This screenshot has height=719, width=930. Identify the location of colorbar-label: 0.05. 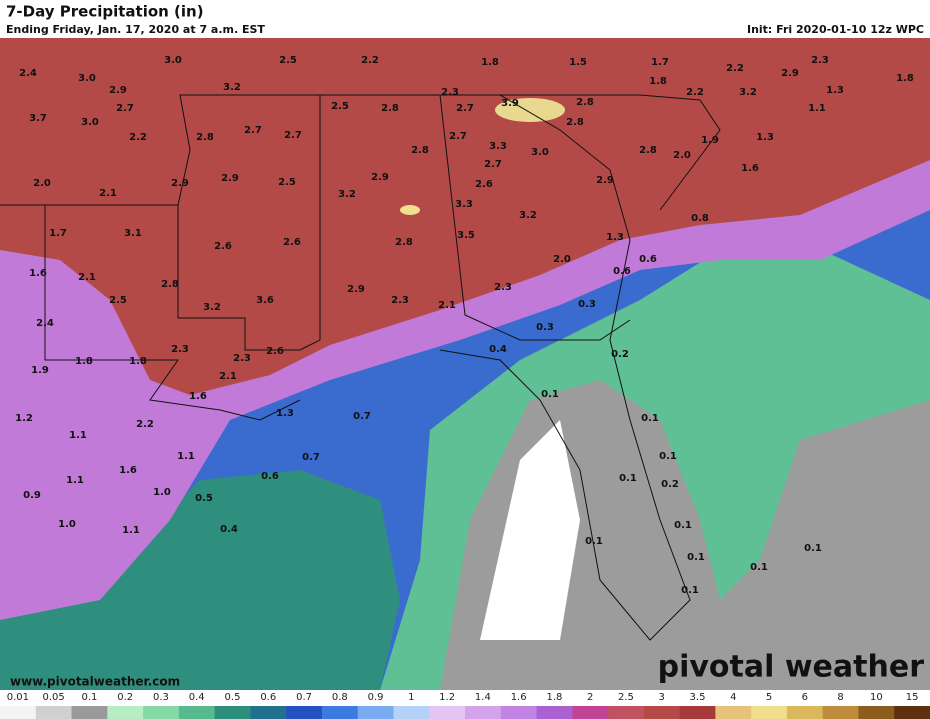
(54, 697).